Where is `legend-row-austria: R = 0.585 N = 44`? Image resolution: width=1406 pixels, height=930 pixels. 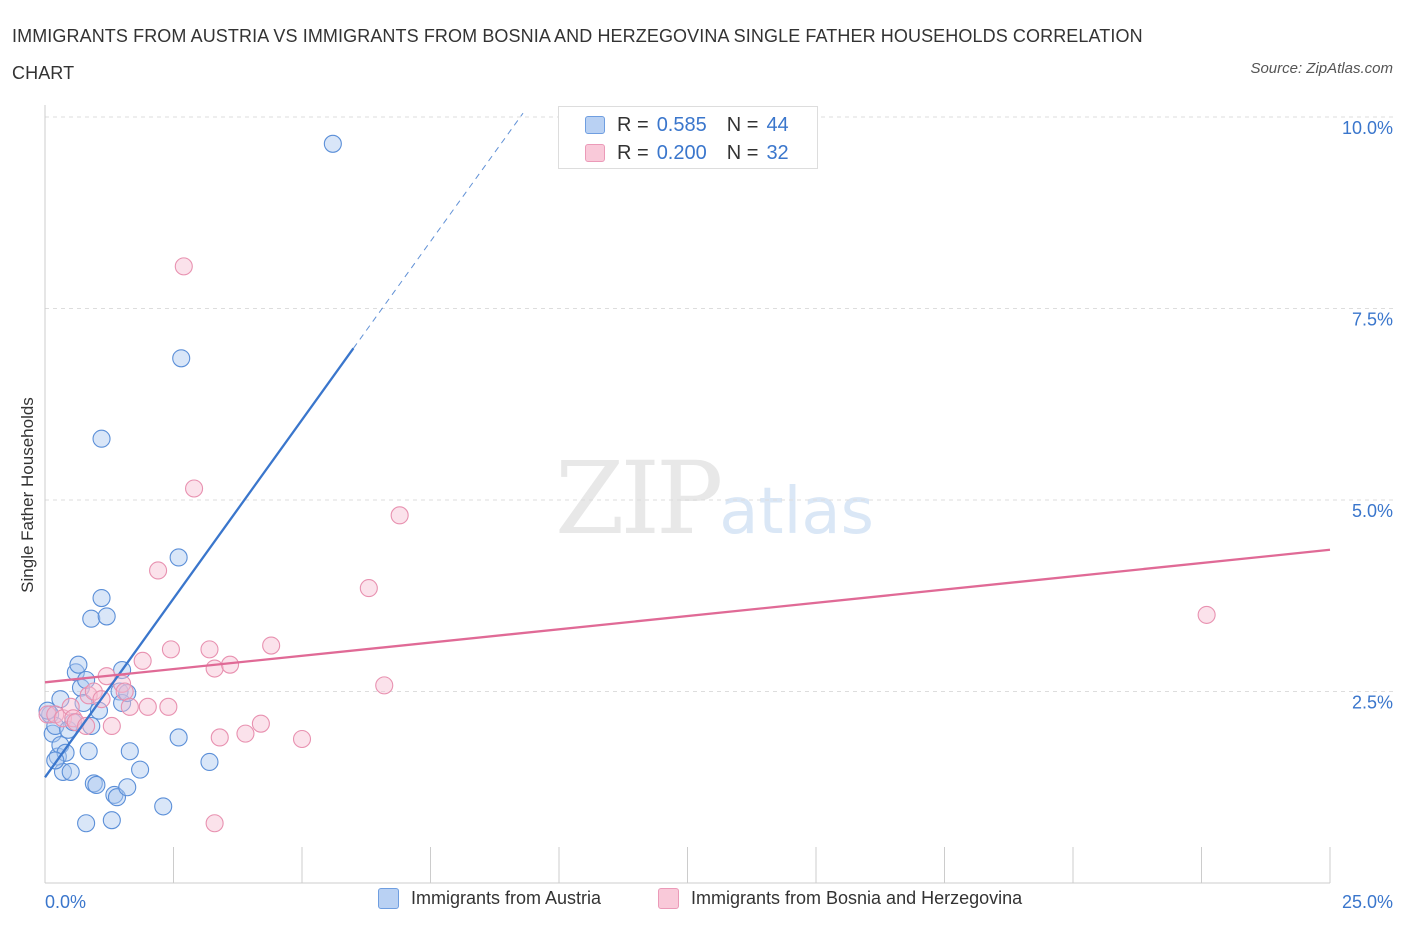
legend-row-austria: R = 0.585 N = 44 is located at coordinates (687, 125).